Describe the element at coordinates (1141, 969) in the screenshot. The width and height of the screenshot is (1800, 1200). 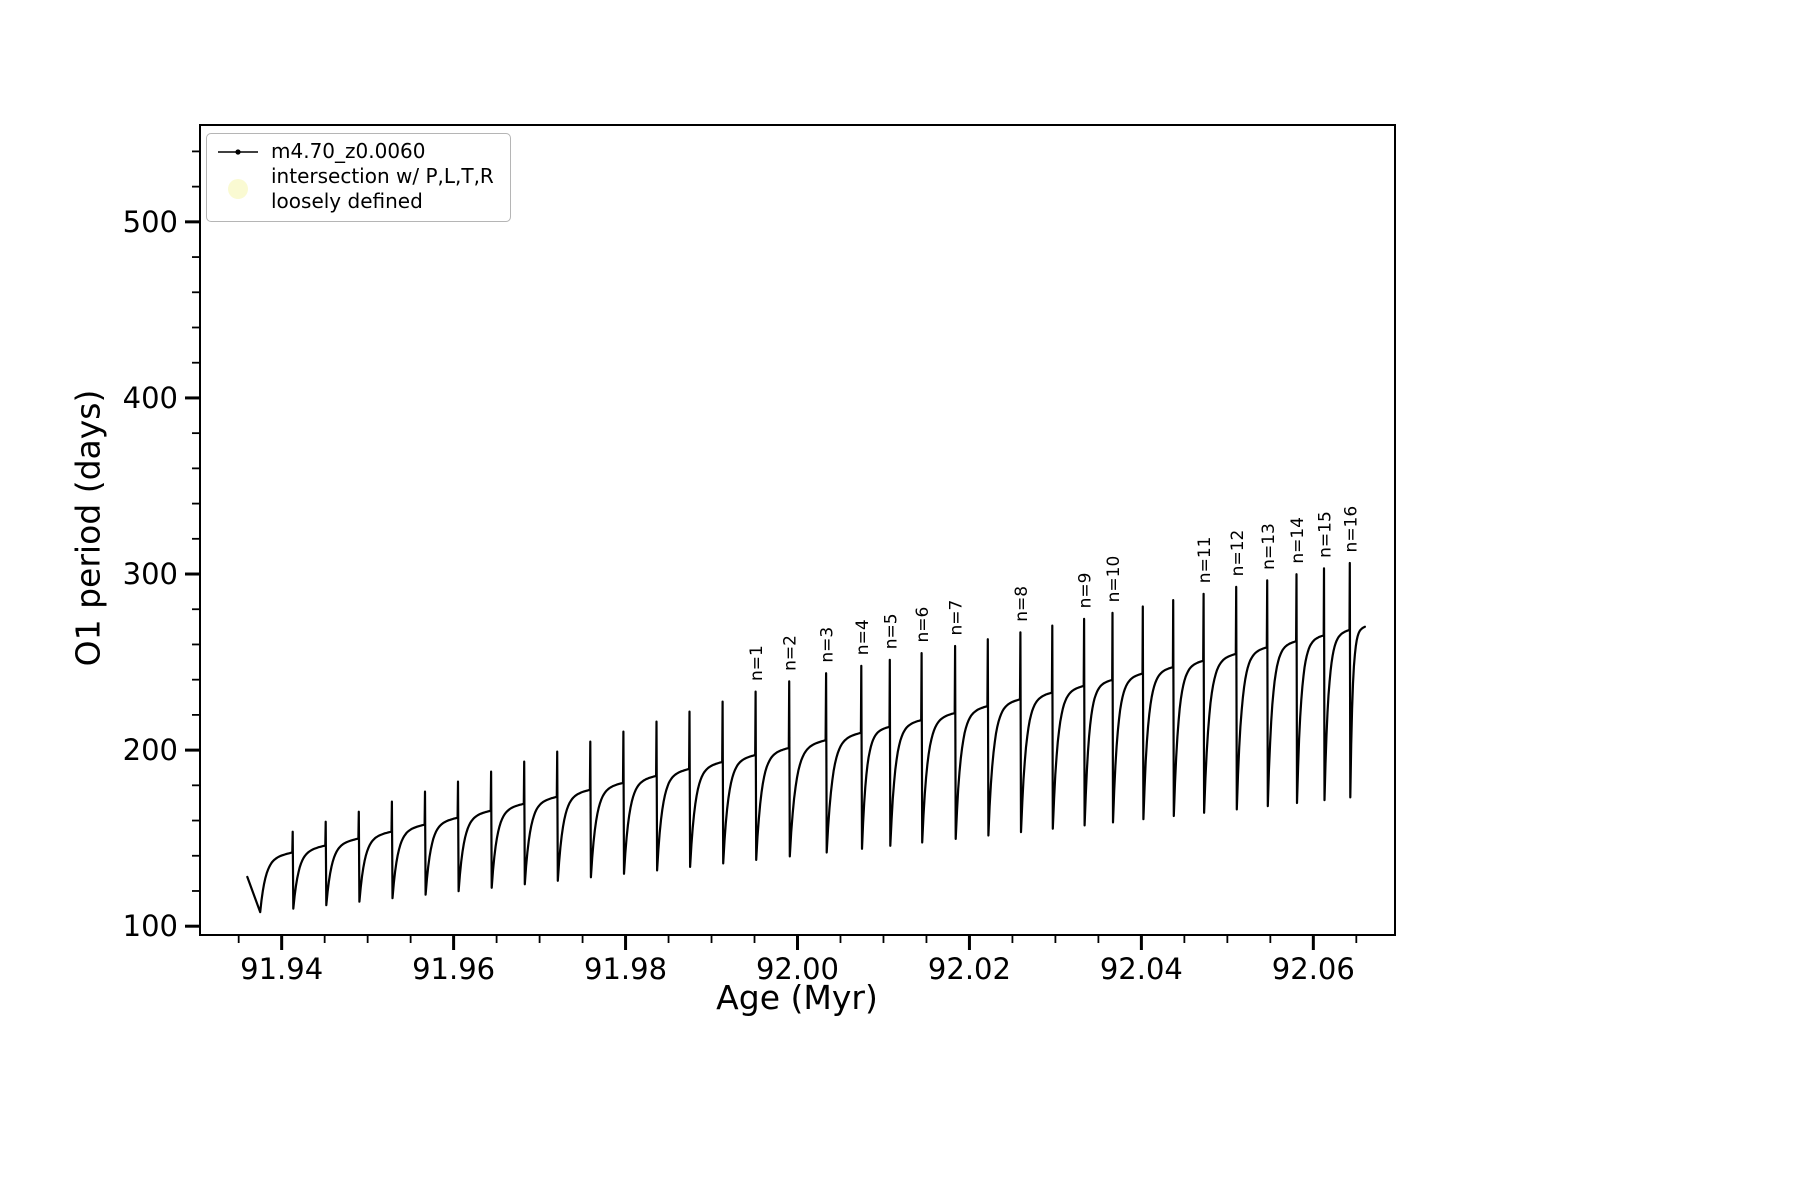
I see `x-tick-label: 92.04` at that location.